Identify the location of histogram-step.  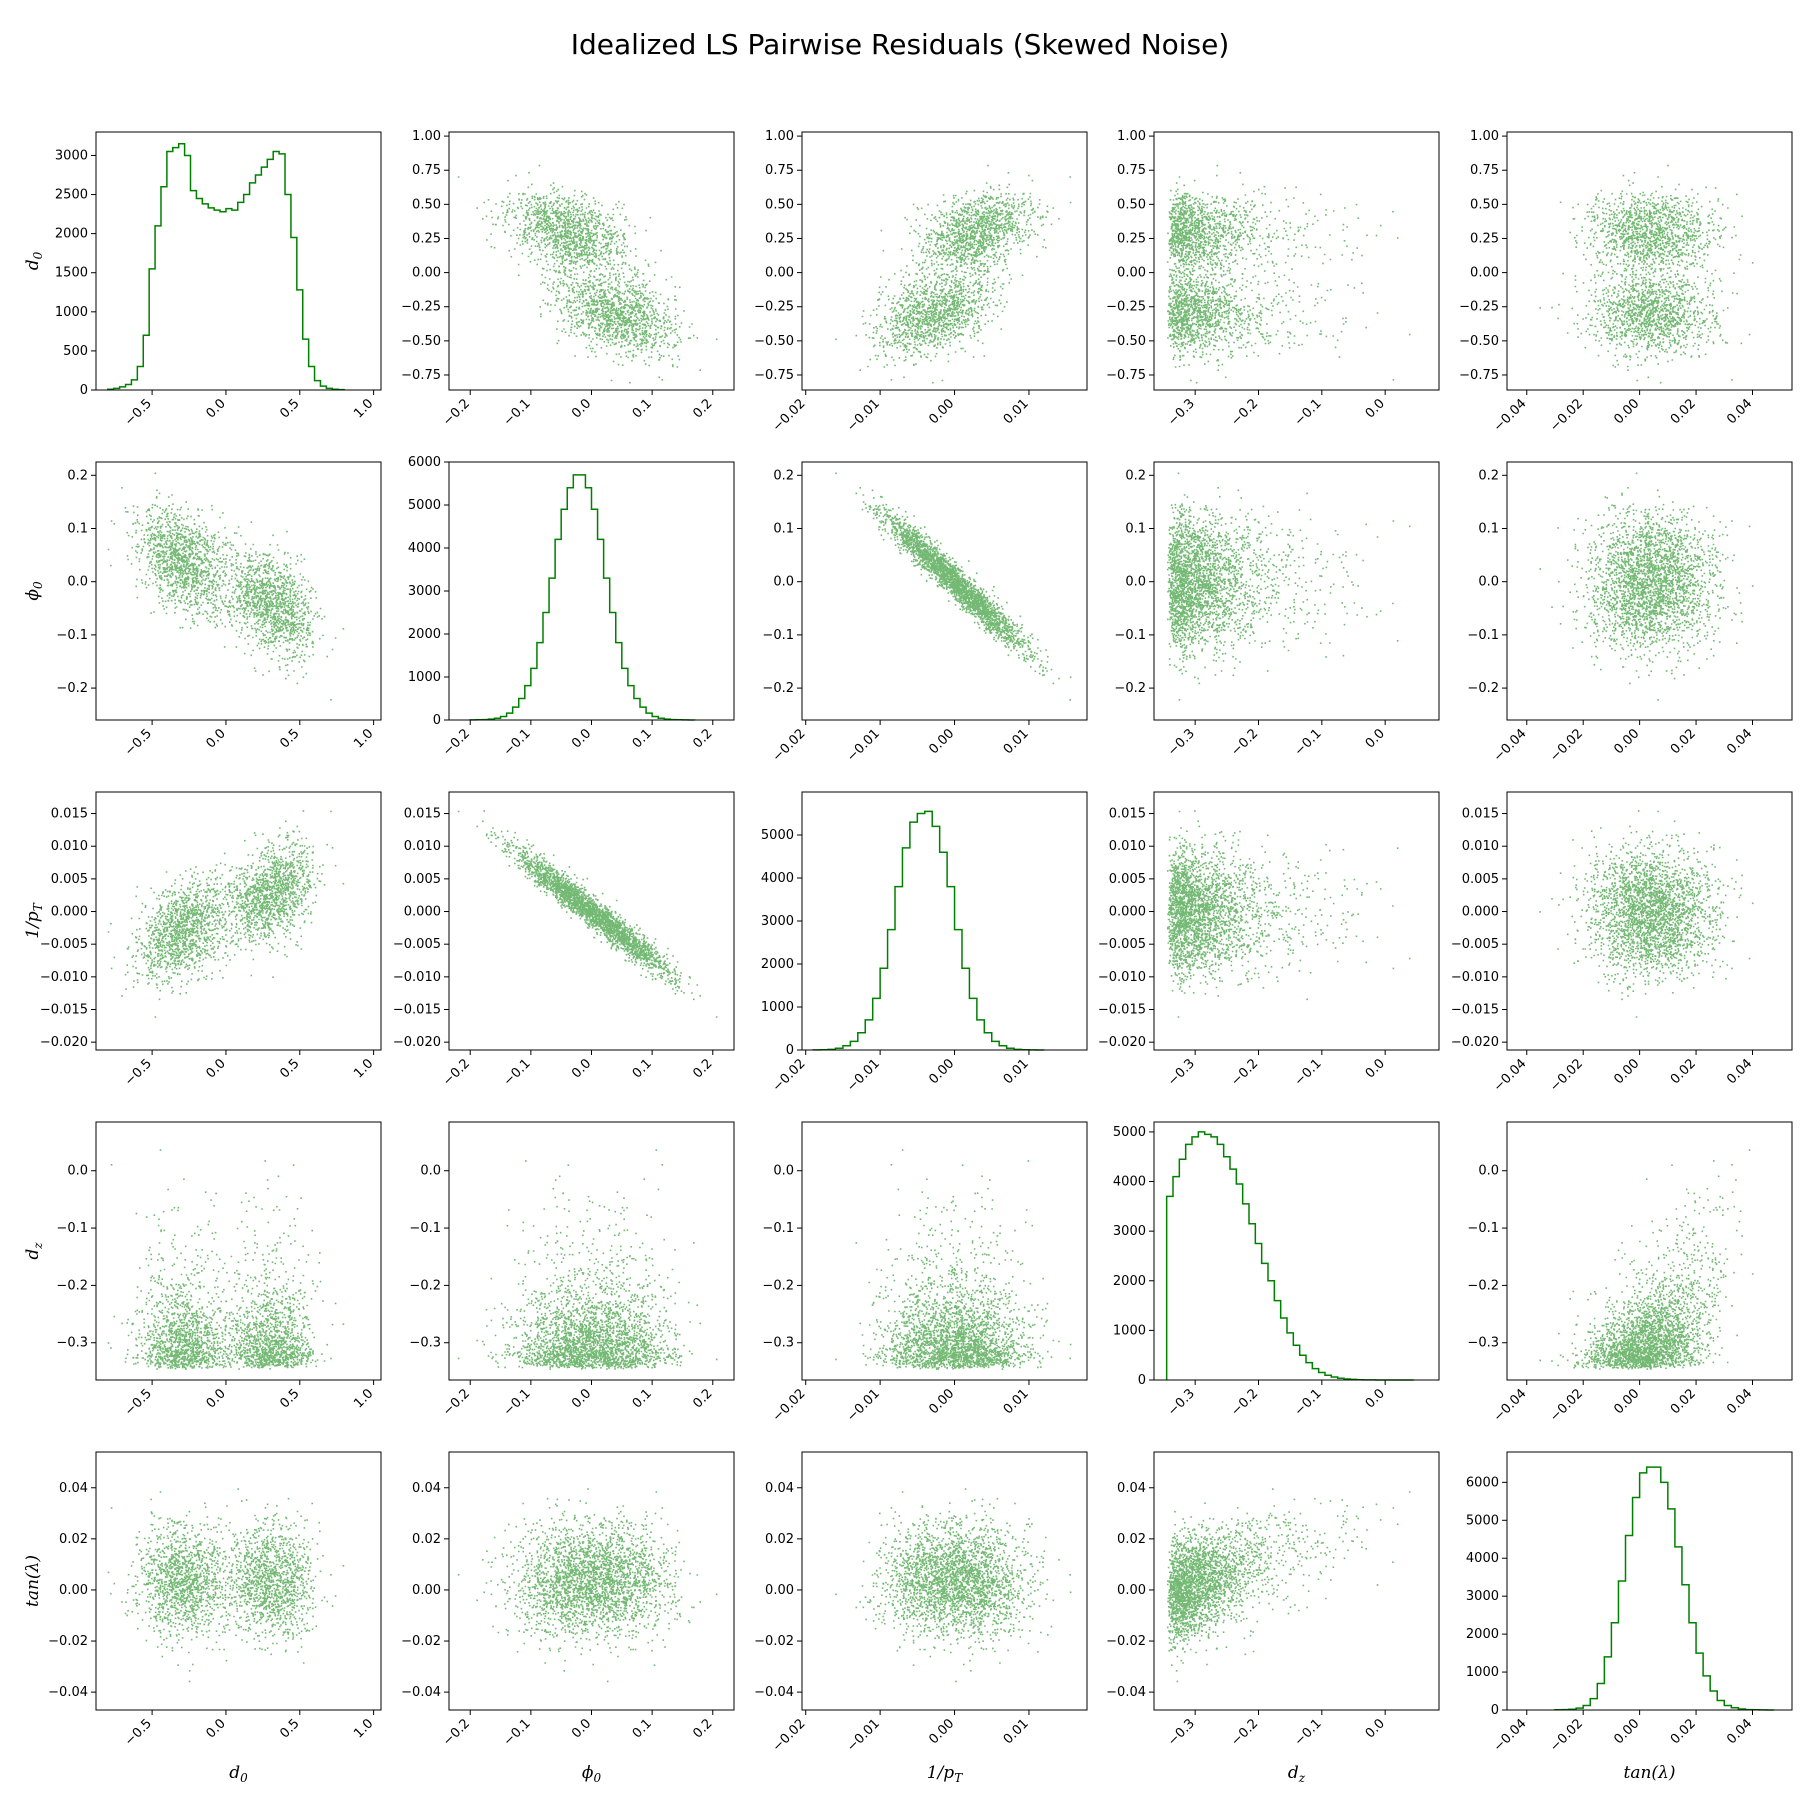
(582, 597).